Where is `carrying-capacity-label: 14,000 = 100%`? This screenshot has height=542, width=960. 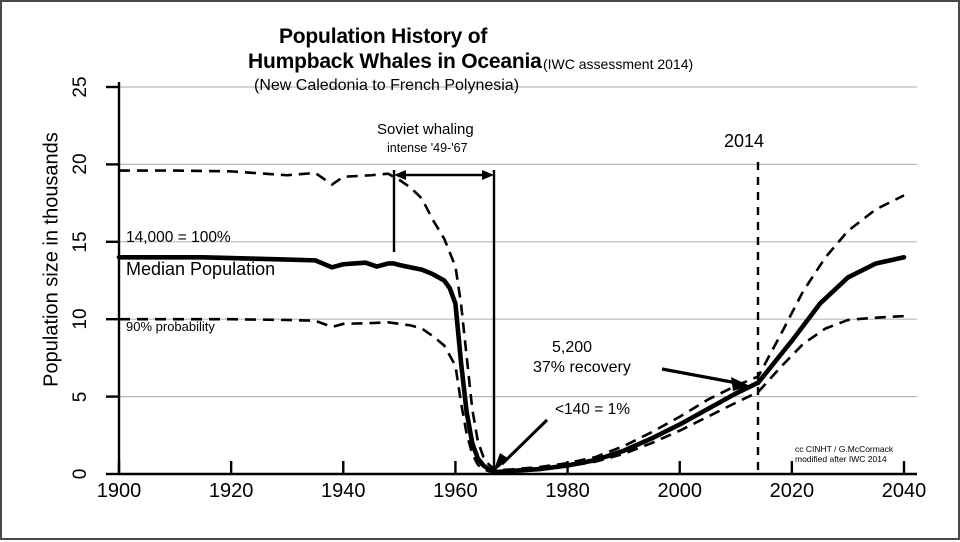 carrying-capacity-label: 14,000 = 100% is located at coordinates (178, 237).